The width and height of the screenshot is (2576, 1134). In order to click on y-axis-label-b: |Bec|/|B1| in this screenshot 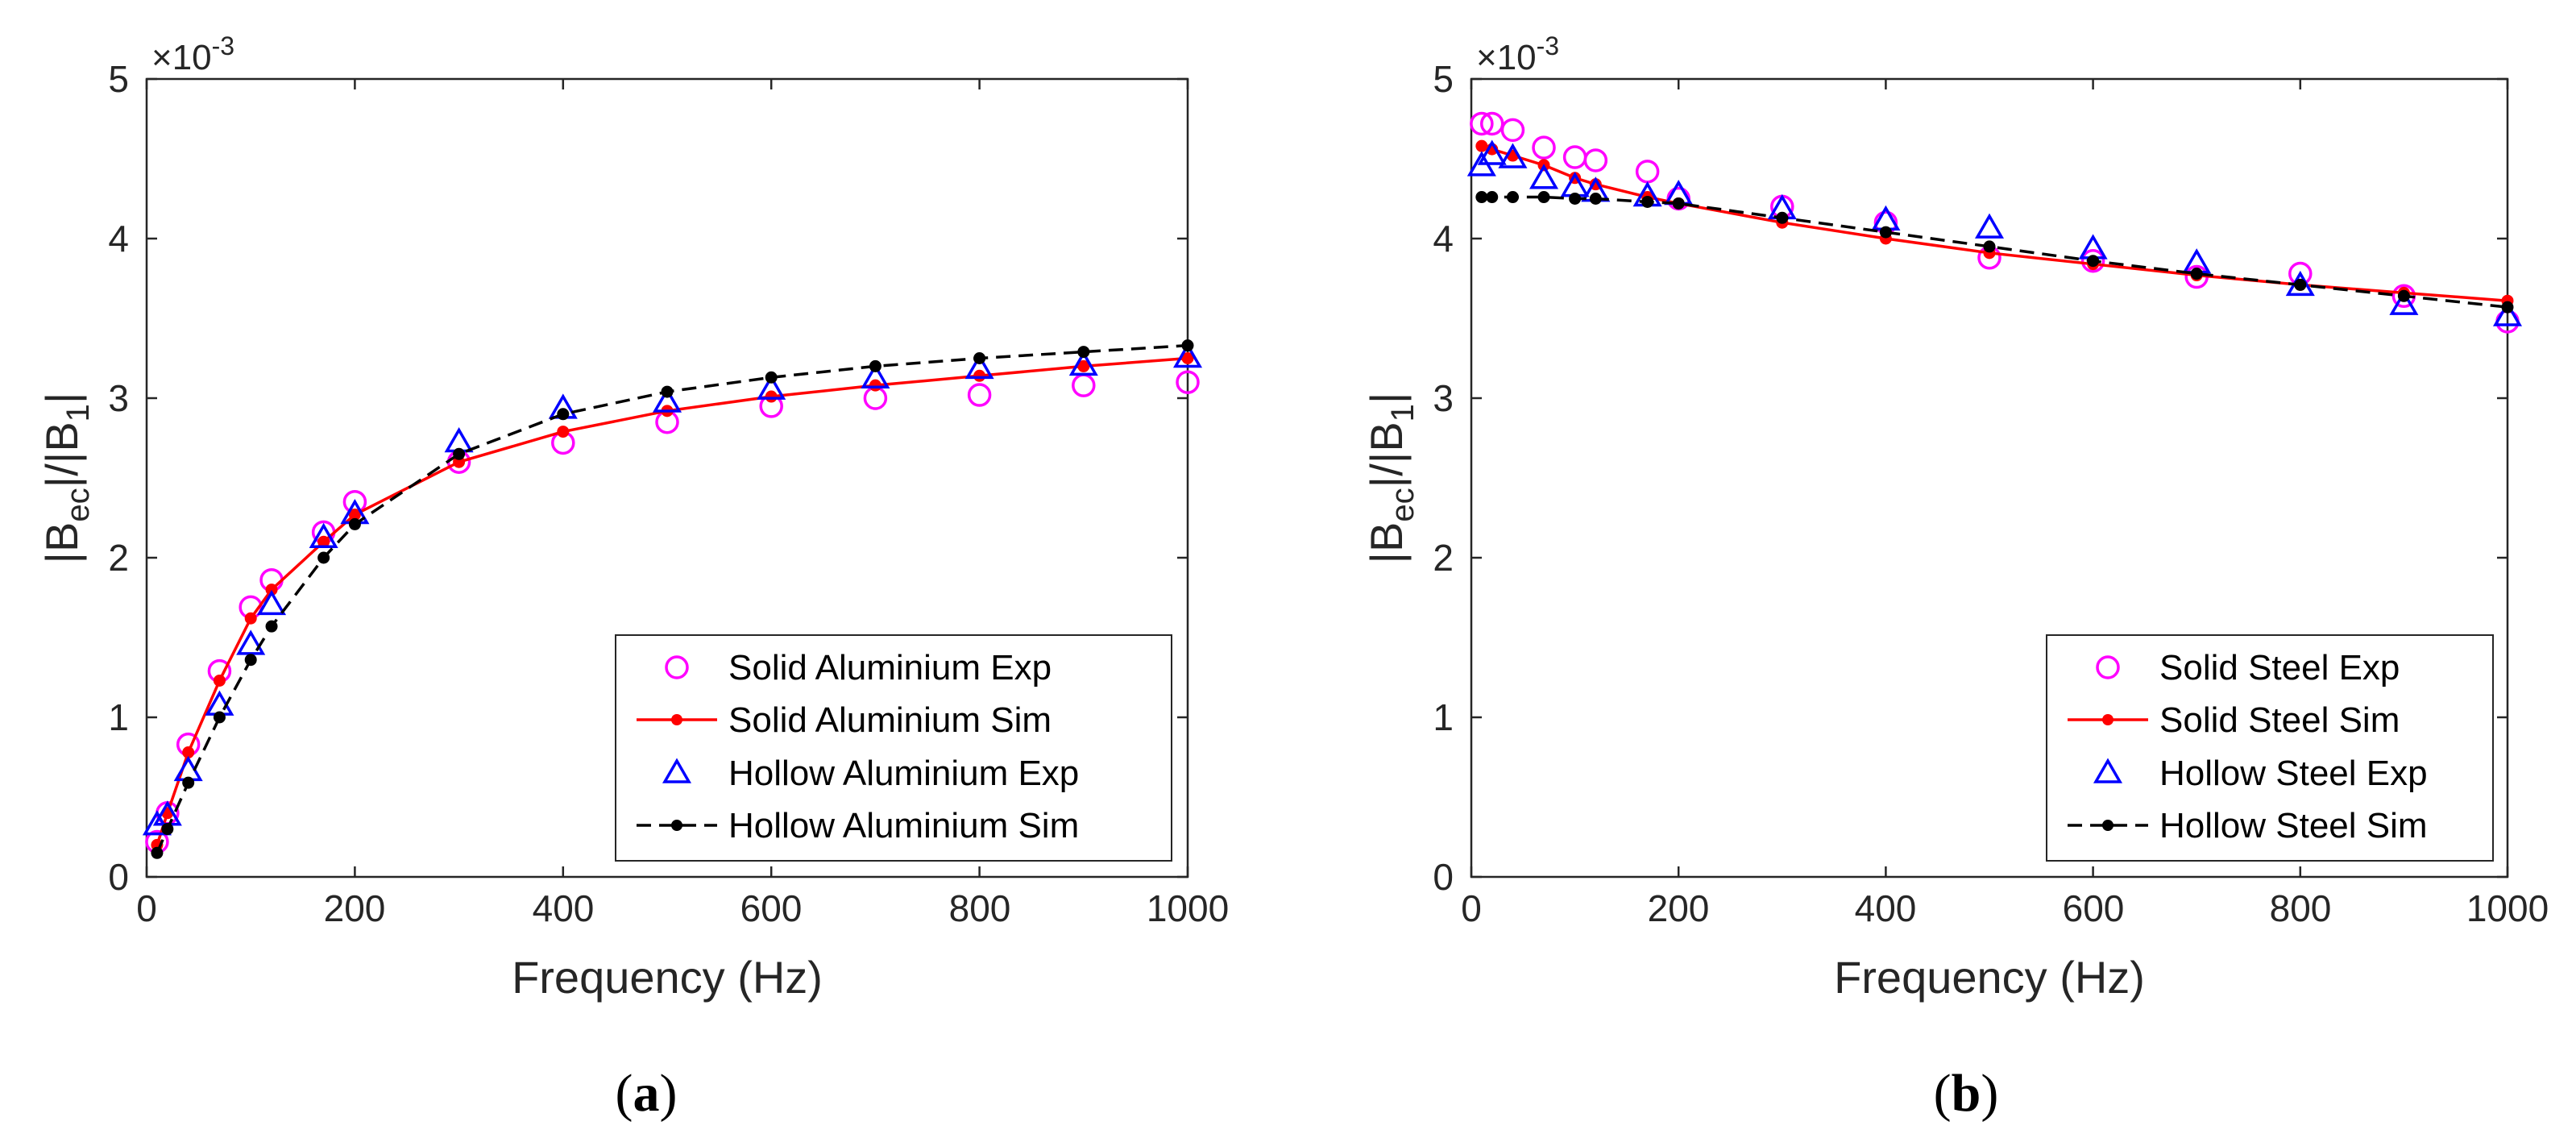, I will do `click(1391, 478)`.